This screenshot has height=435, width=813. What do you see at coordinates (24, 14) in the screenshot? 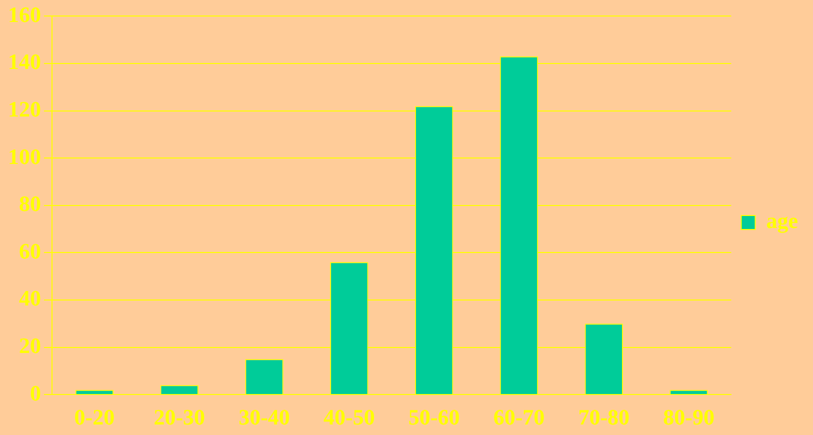
I see `y-tick-label: 160` at bounding box center [24, 14].